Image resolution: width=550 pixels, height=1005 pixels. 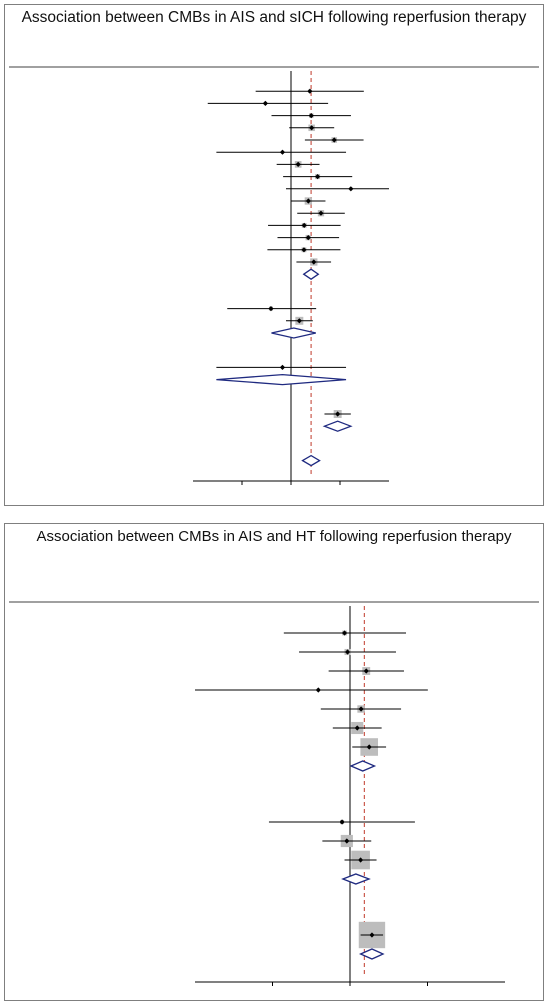 I want to click on overall-diamond, so click(x=311, y=460).